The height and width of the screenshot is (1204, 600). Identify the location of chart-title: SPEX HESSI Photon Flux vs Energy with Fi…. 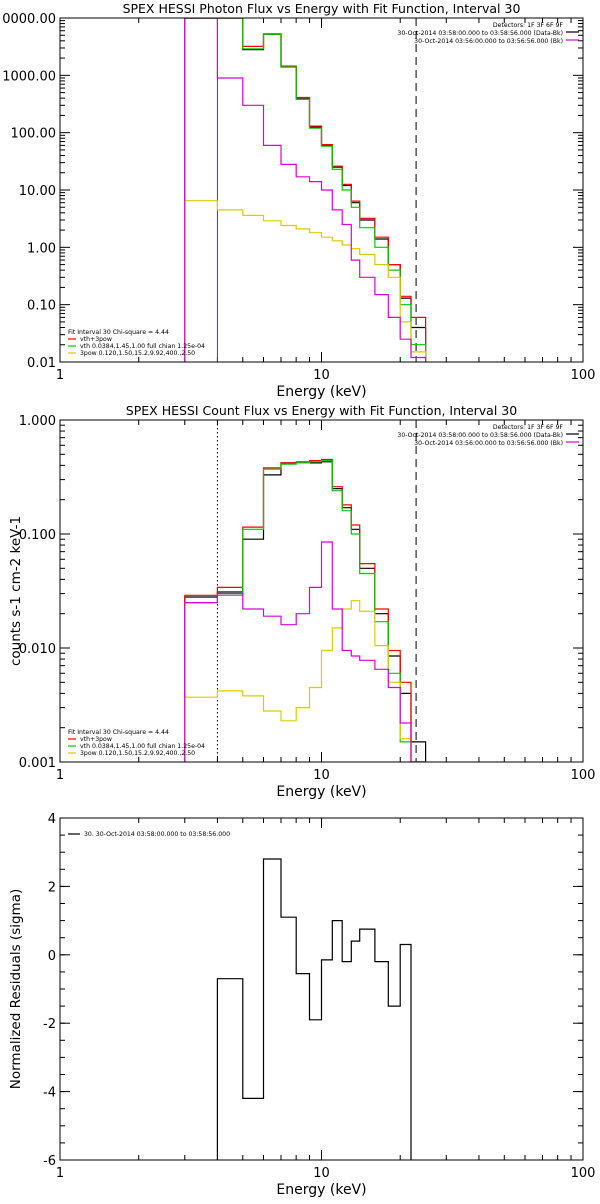
(322, 8).